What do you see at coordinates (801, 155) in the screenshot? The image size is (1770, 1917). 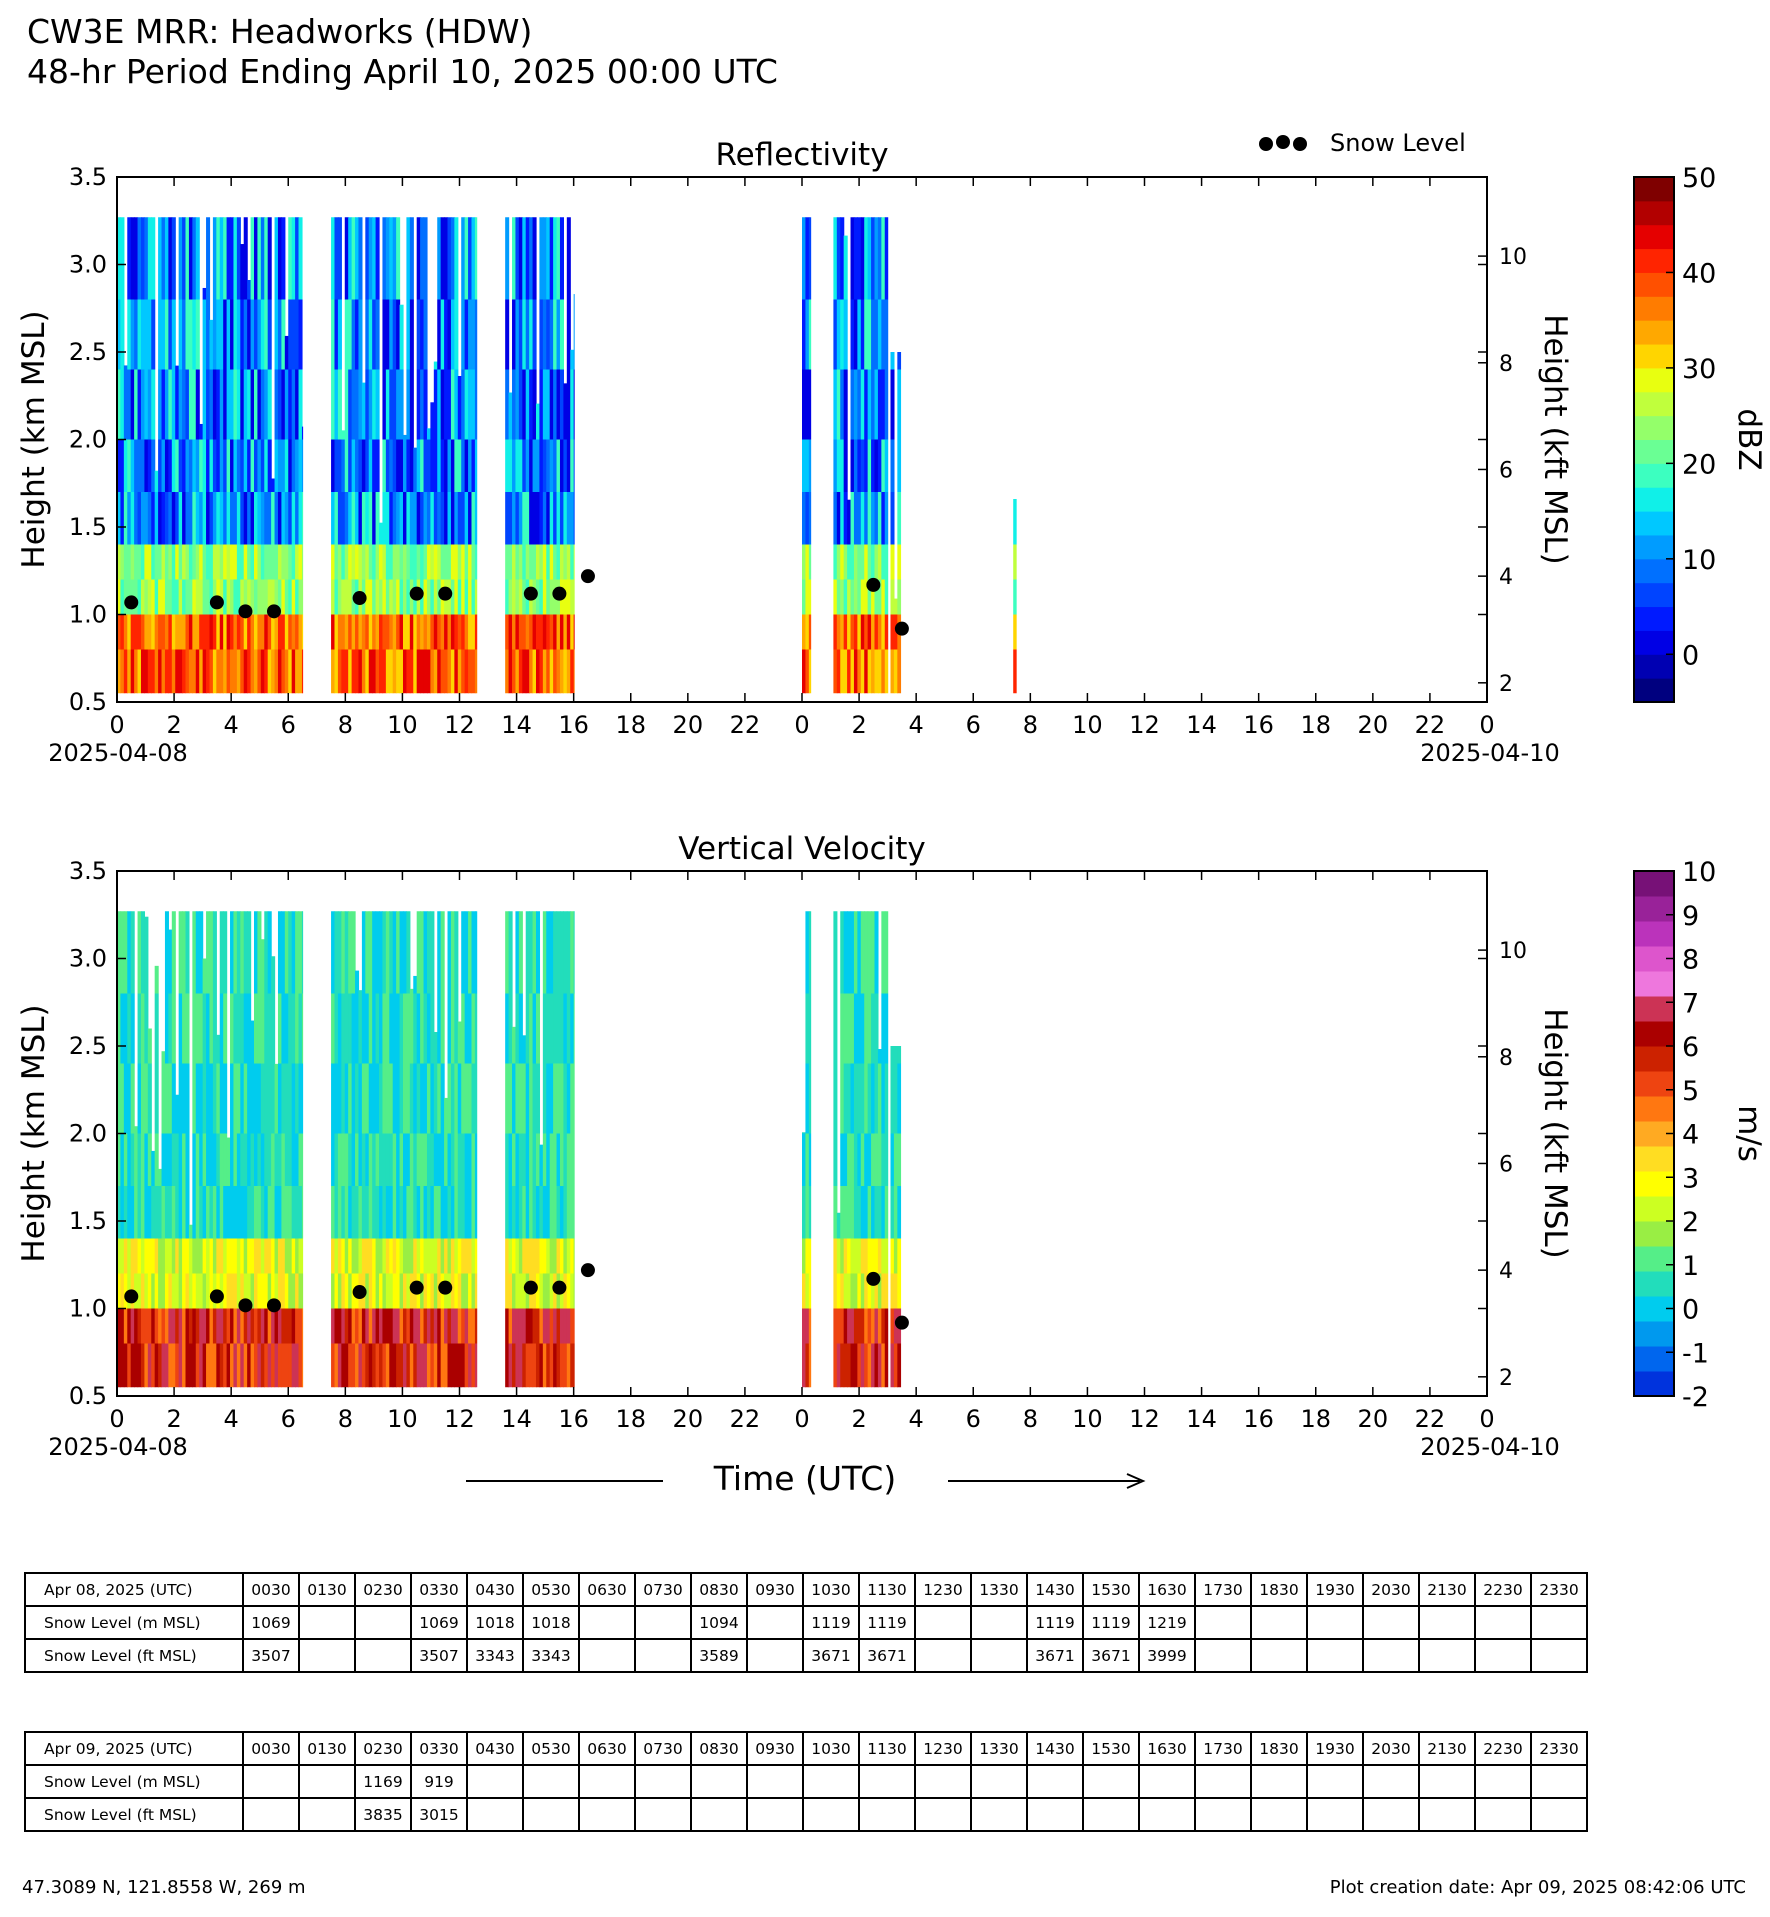 I see `chart-title: Reflectivity` at bounding box center [801, 155].